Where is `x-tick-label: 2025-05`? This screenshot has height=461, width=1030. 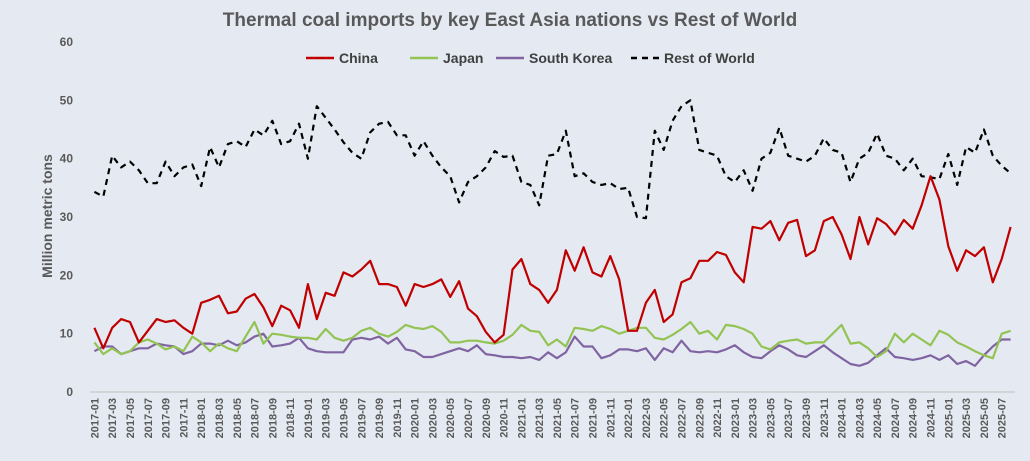 x-tick-label: 2025-05 is located at coordinates (985, 418).